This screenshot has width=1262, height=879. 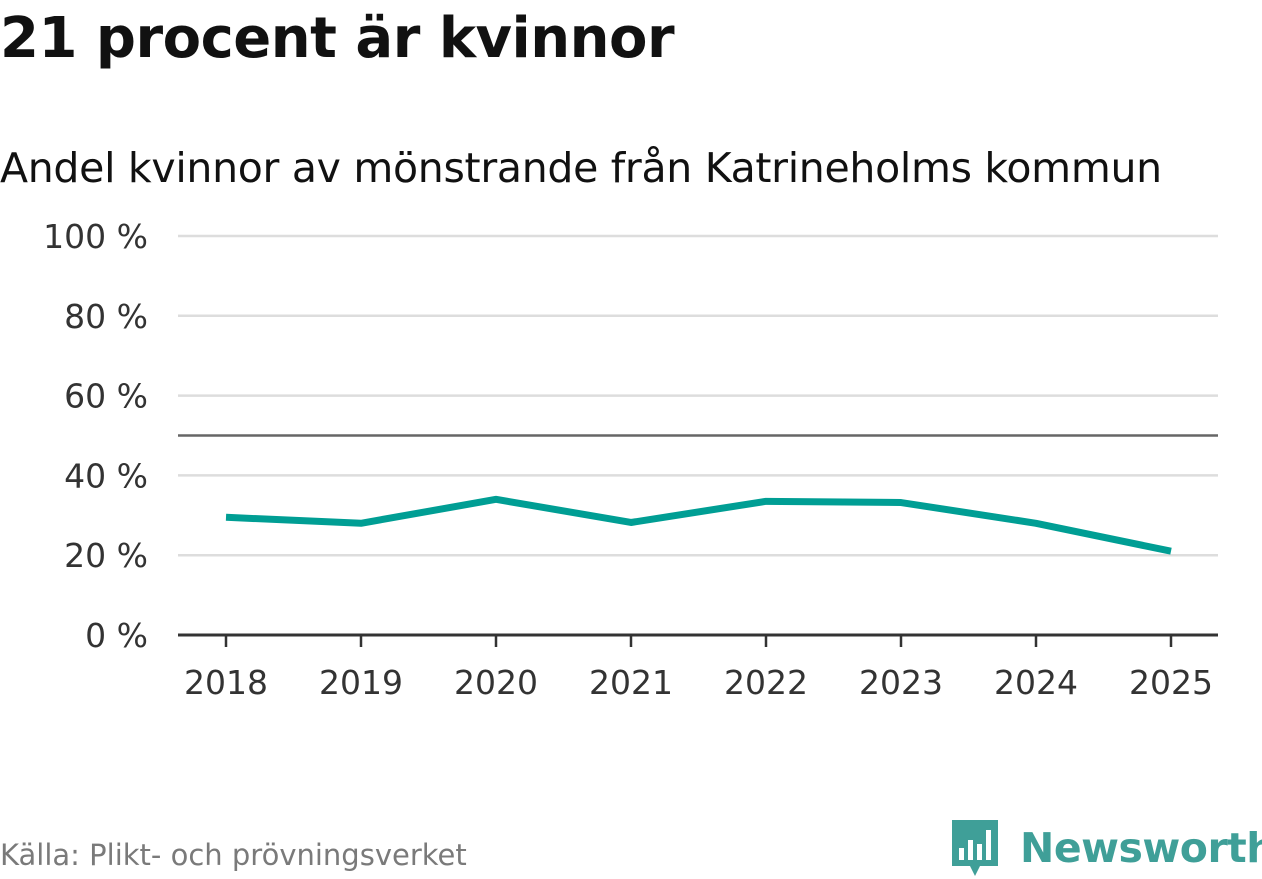 I want to click on x-tick-label: 2024, so click(x=1036, y=682).